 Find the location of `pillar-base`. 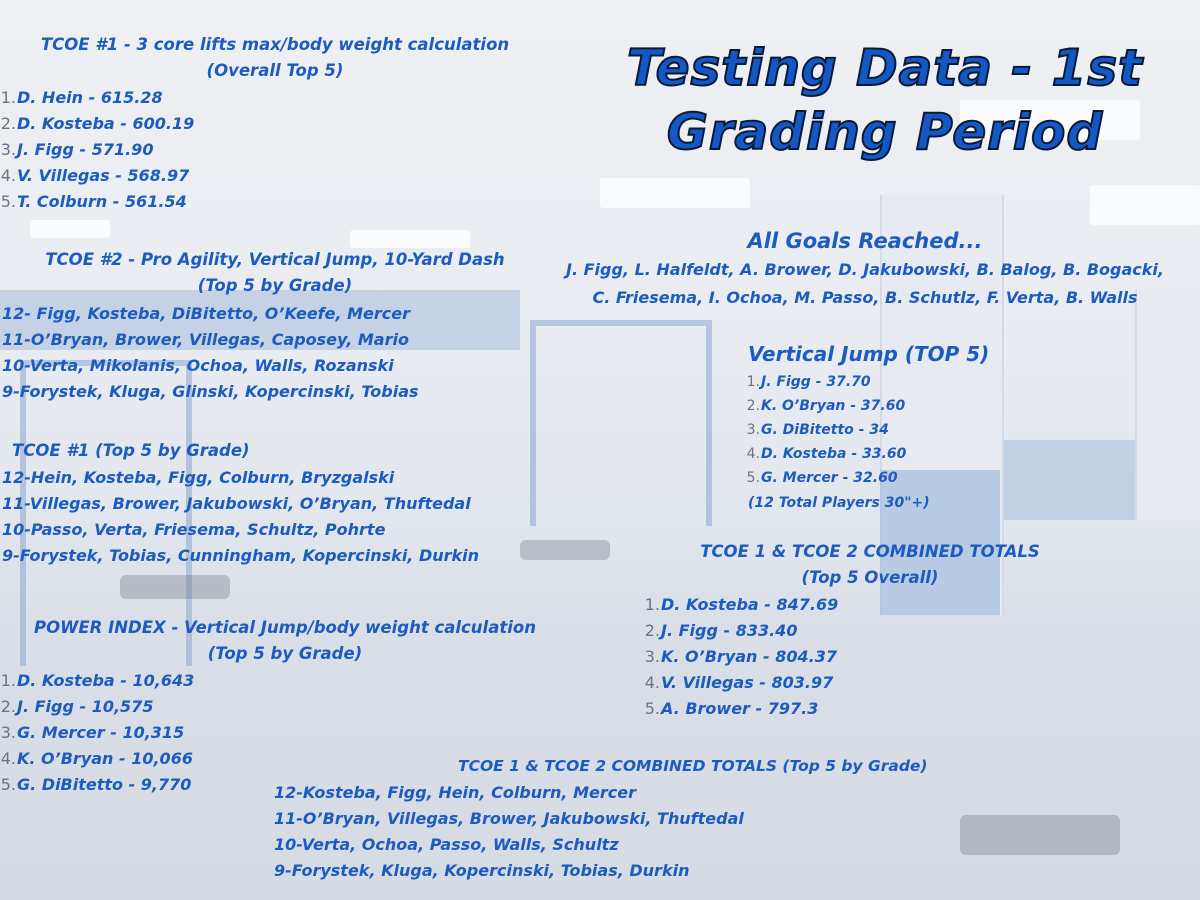

pillar-base is located at coordinates (940, 542).